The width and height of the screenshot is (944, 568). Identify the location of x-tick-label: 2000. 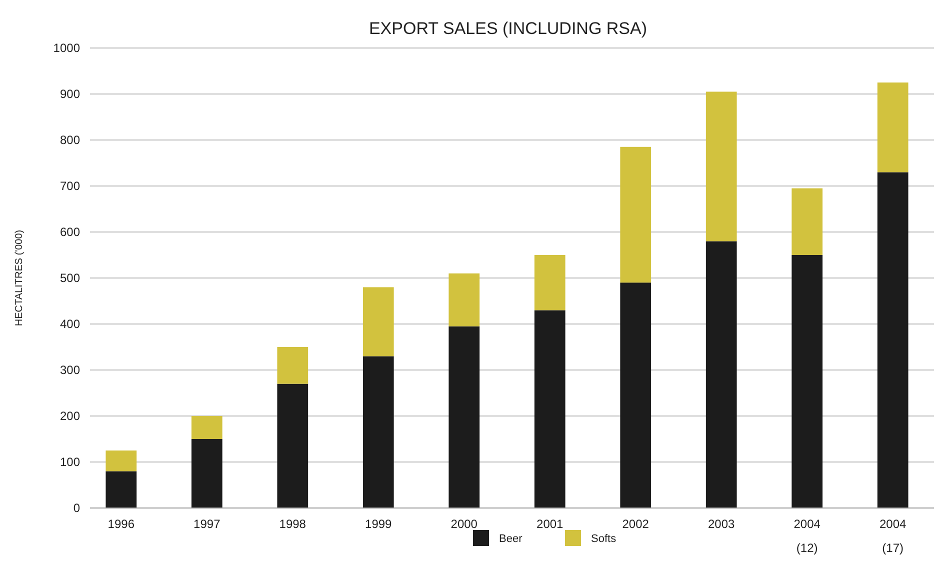
(464, 524).